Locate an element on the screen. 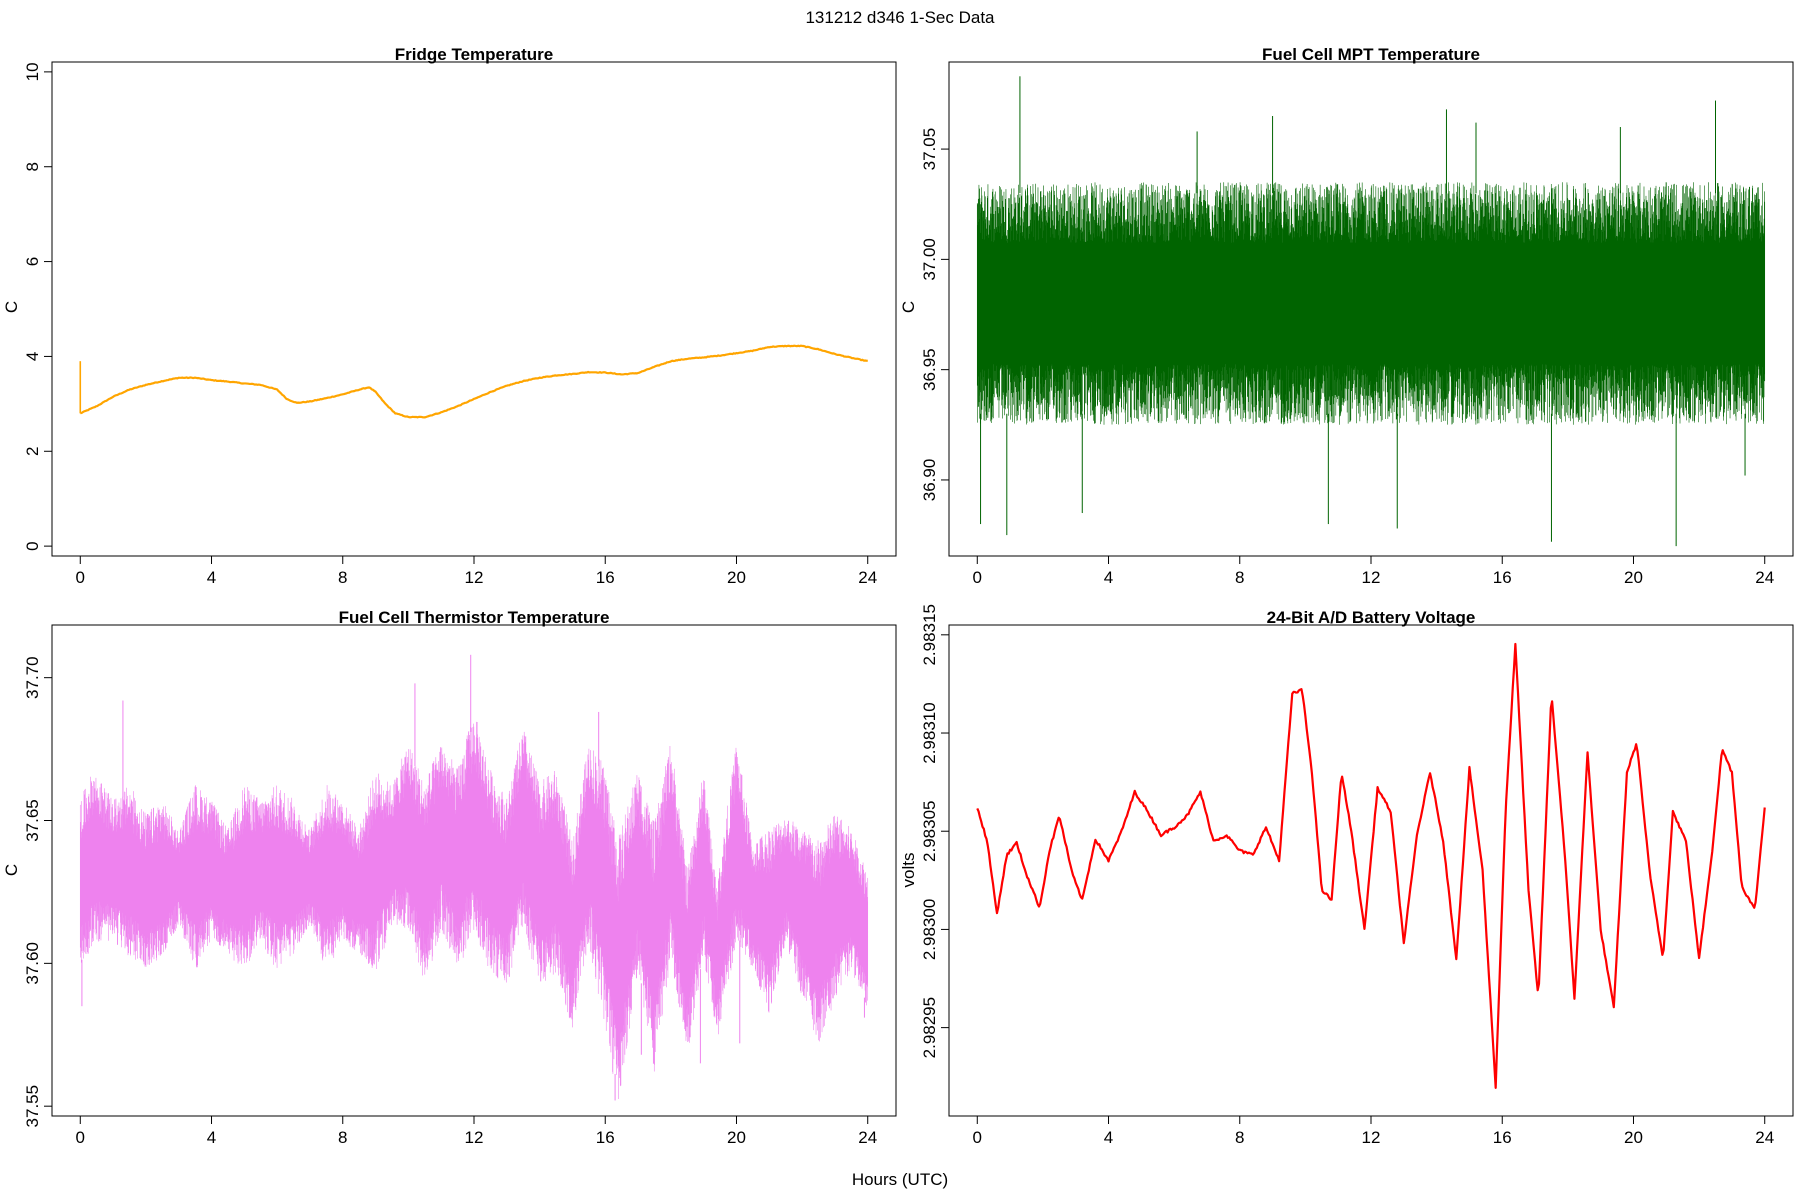  y-tick-label: 6 is located at coordinates (32, 261).